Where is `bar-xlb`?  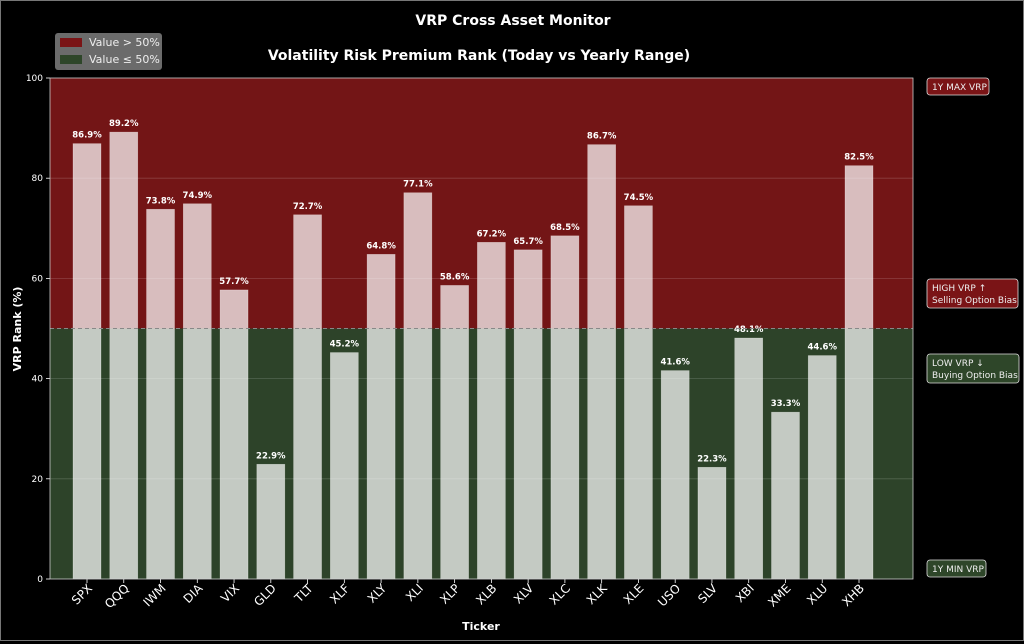 bar-xlb is located at coordinates (491, 411).